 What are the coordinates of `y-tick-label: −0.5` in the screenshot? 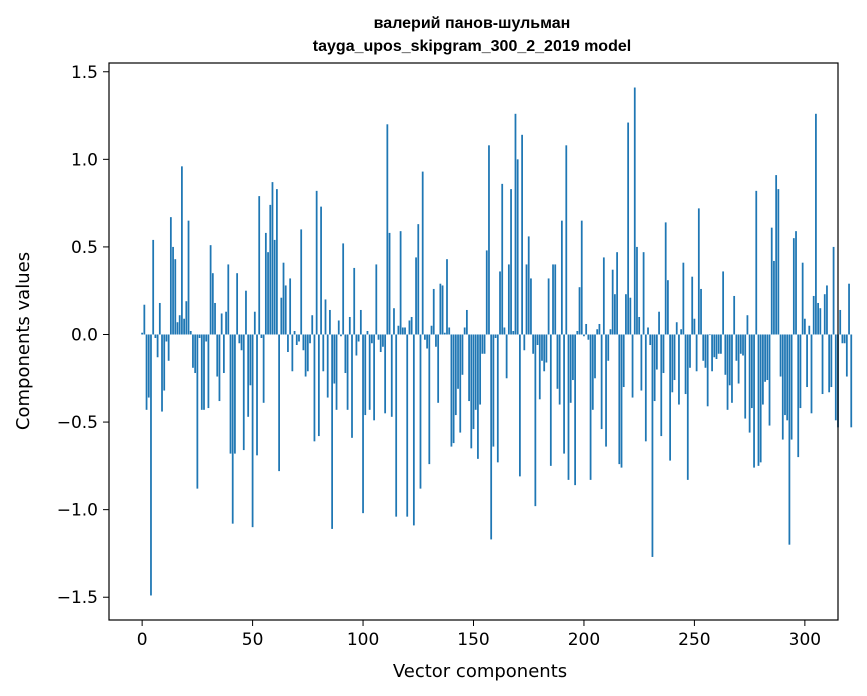 It's located at (77, 423).